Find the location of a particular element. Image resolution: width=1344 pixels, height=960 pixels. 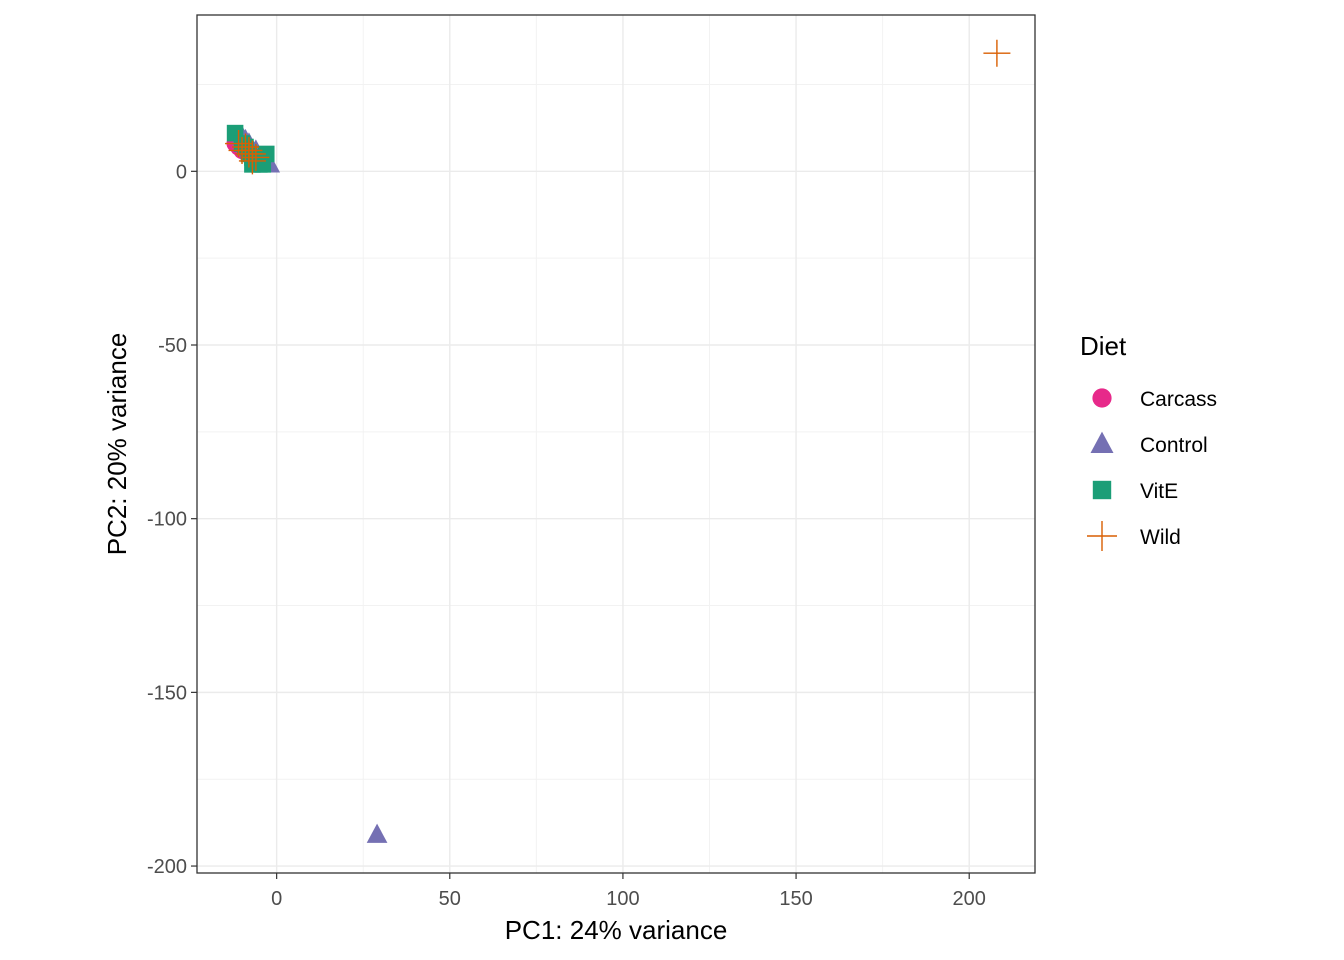

legend-label-vite: VitE is located at coordinates (1159, 491).